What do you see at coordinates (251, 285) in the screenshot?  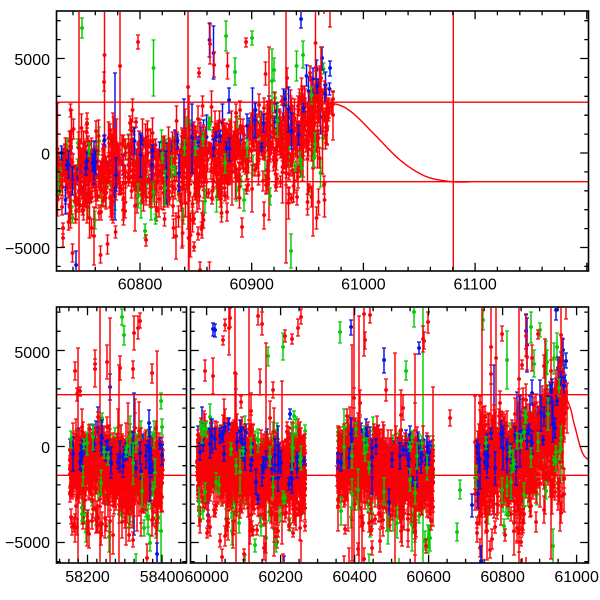 I see `svg-text: 60900` at bounding box center [251, 285].